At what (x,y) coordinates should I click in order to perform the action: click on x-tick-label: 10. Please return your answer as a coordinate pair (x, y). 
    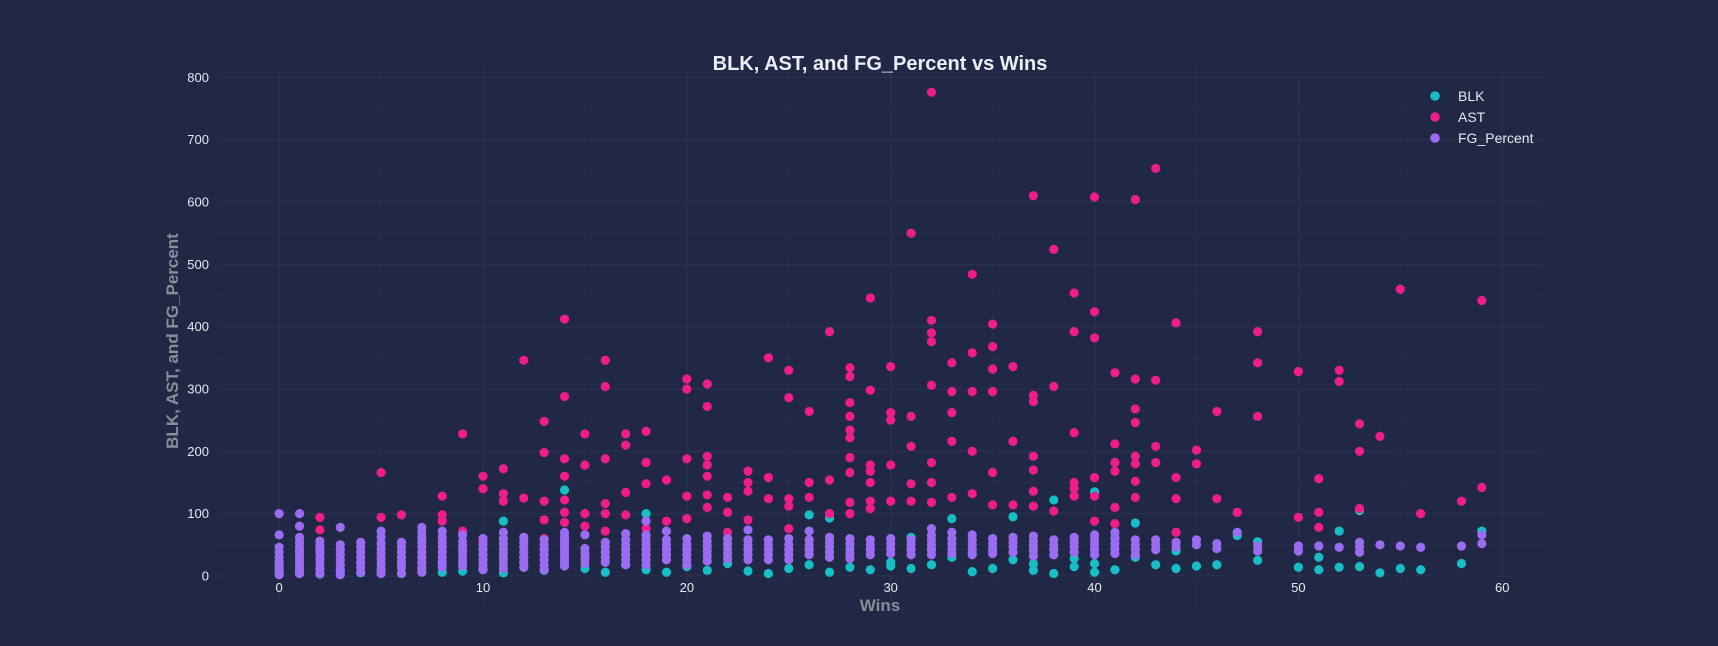
    Looking at the image, I should click on (483, 587).